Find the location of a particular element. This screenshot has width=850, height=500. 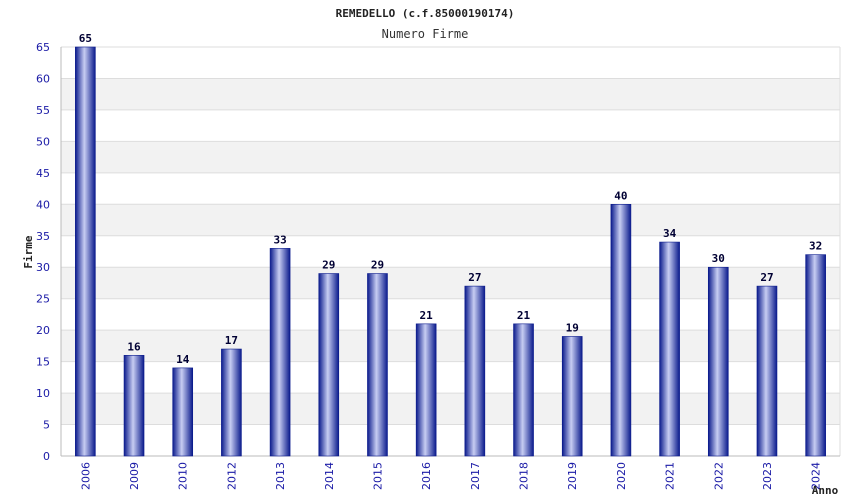

y-tick-label: 5 is located at coordinates (46, 425).